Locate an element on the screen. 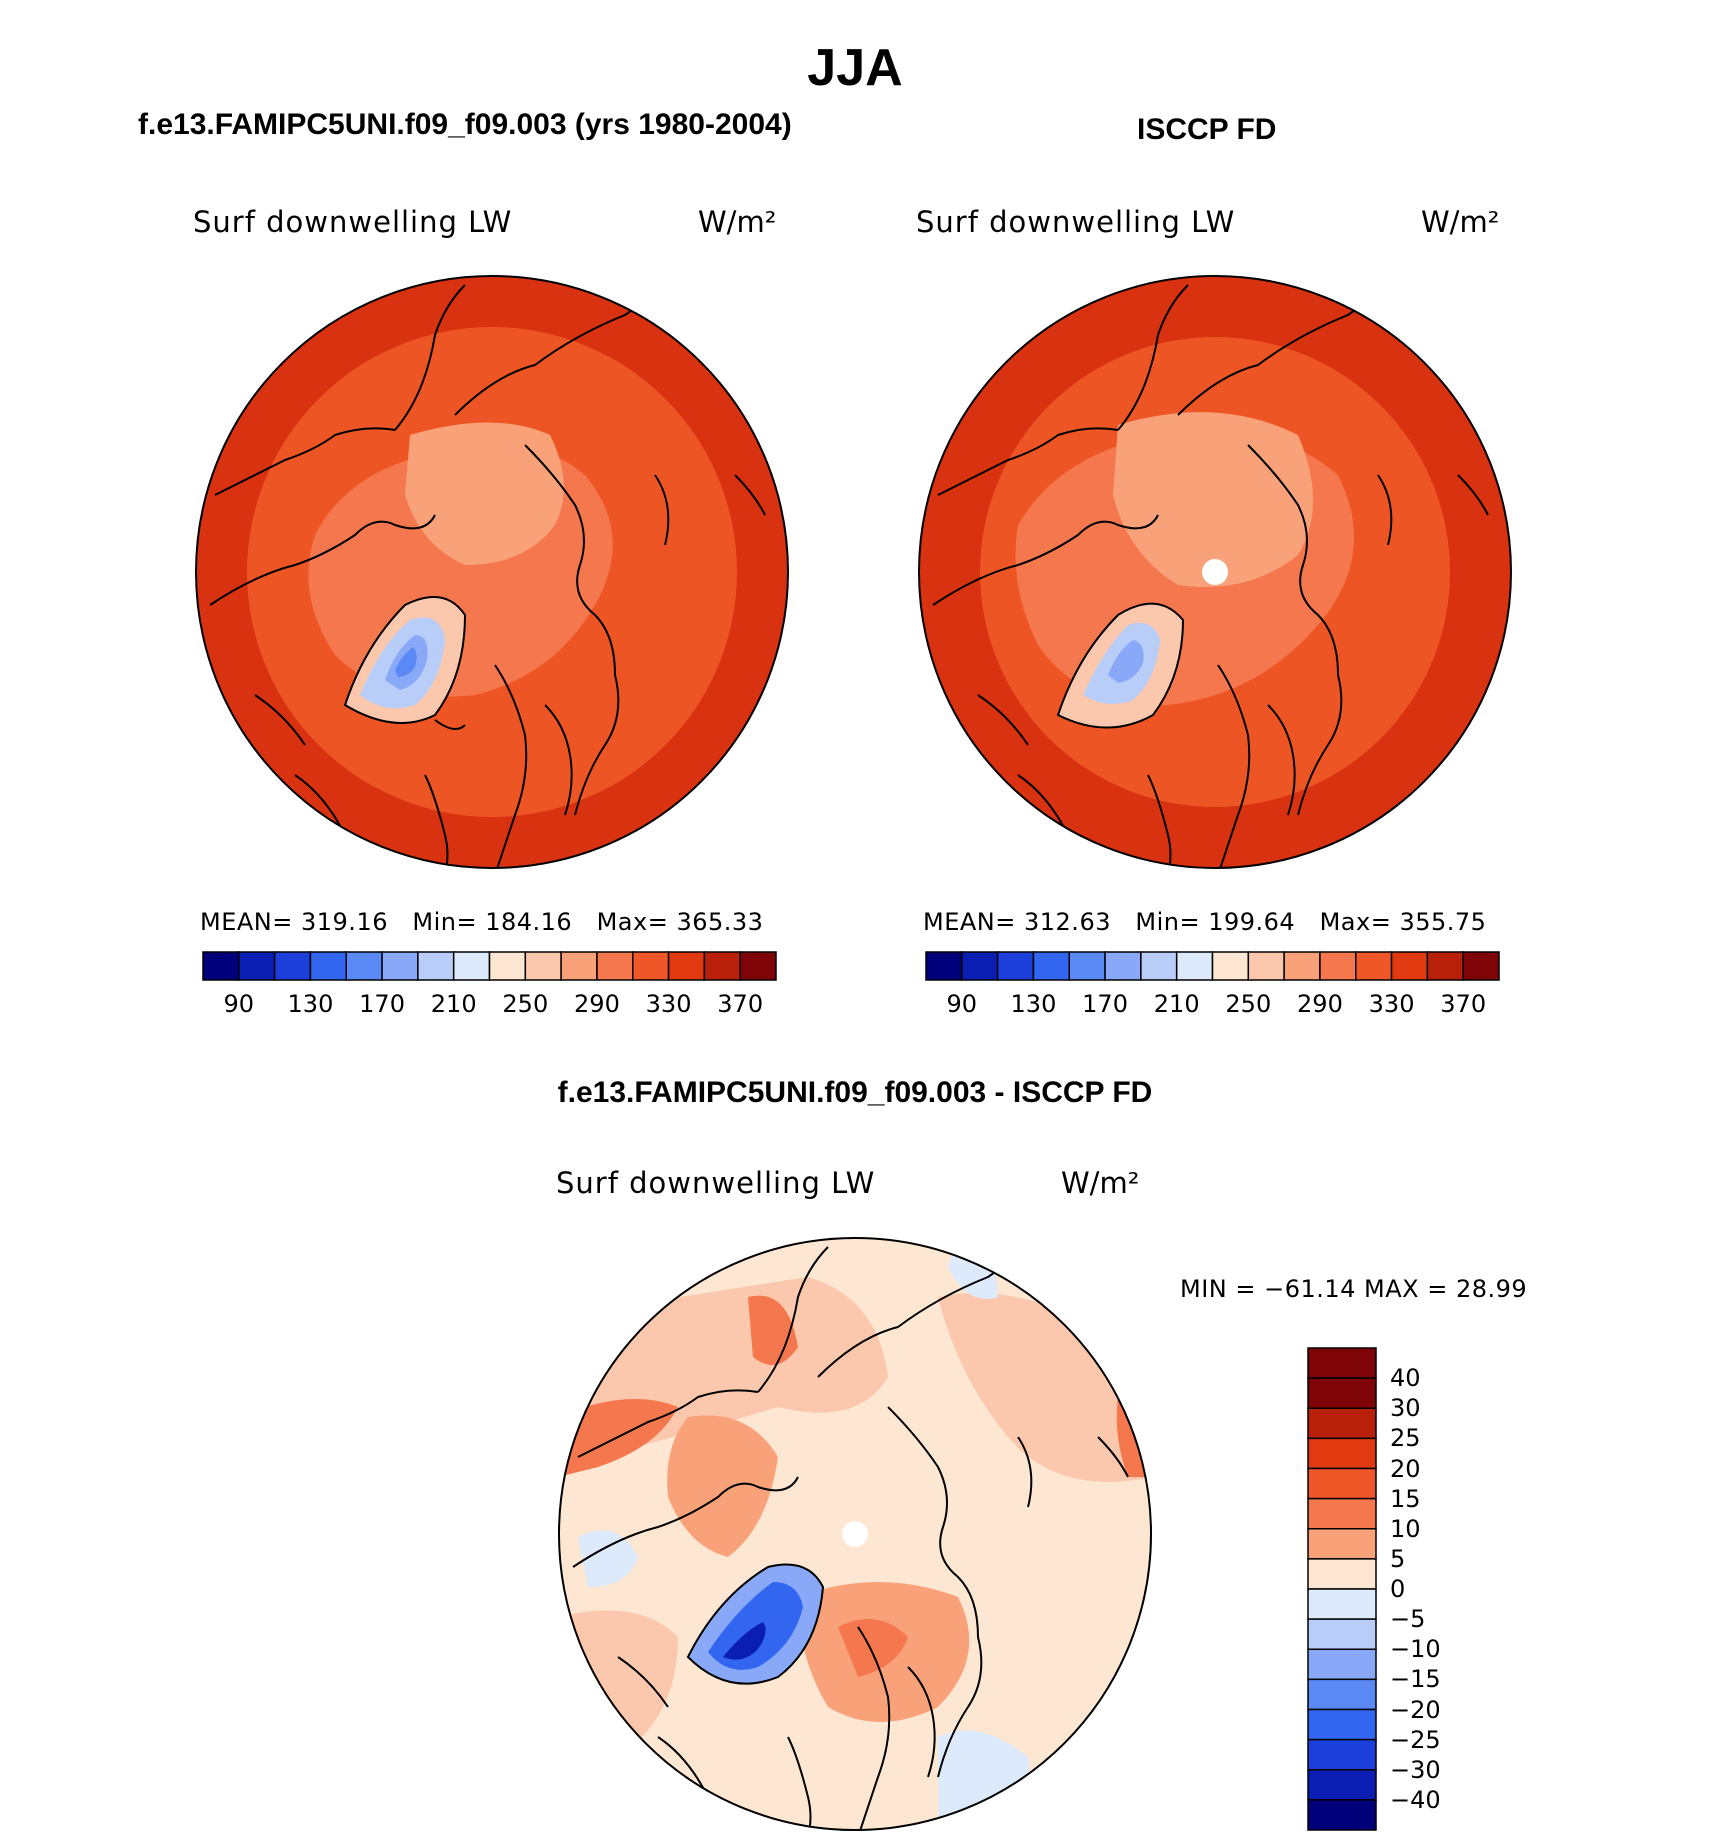  diff-colorbar-tick-label: −40 is located at coordinates (1415, 1799).